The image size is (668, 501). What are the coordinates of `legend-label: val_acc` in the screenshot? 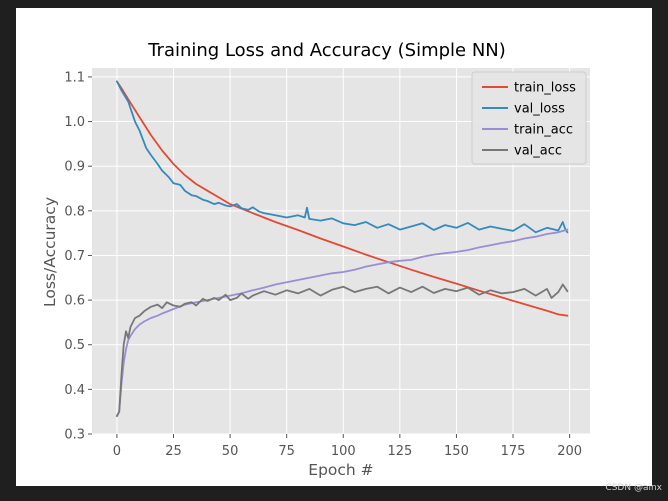 It's located at (538, 151).